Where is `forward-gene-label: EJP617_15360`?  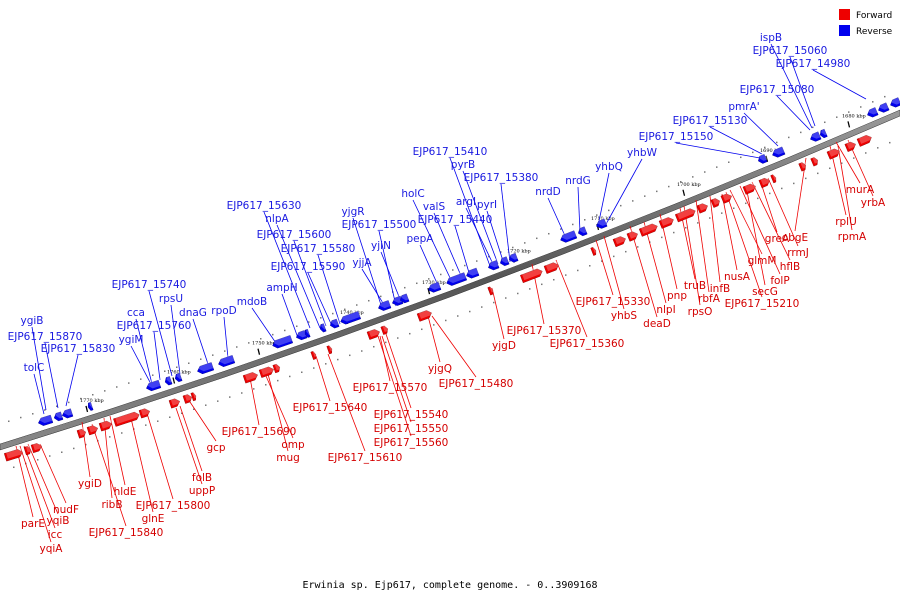
forward-gene-label: EJP617_15360 is located at coordinates (587, 344).